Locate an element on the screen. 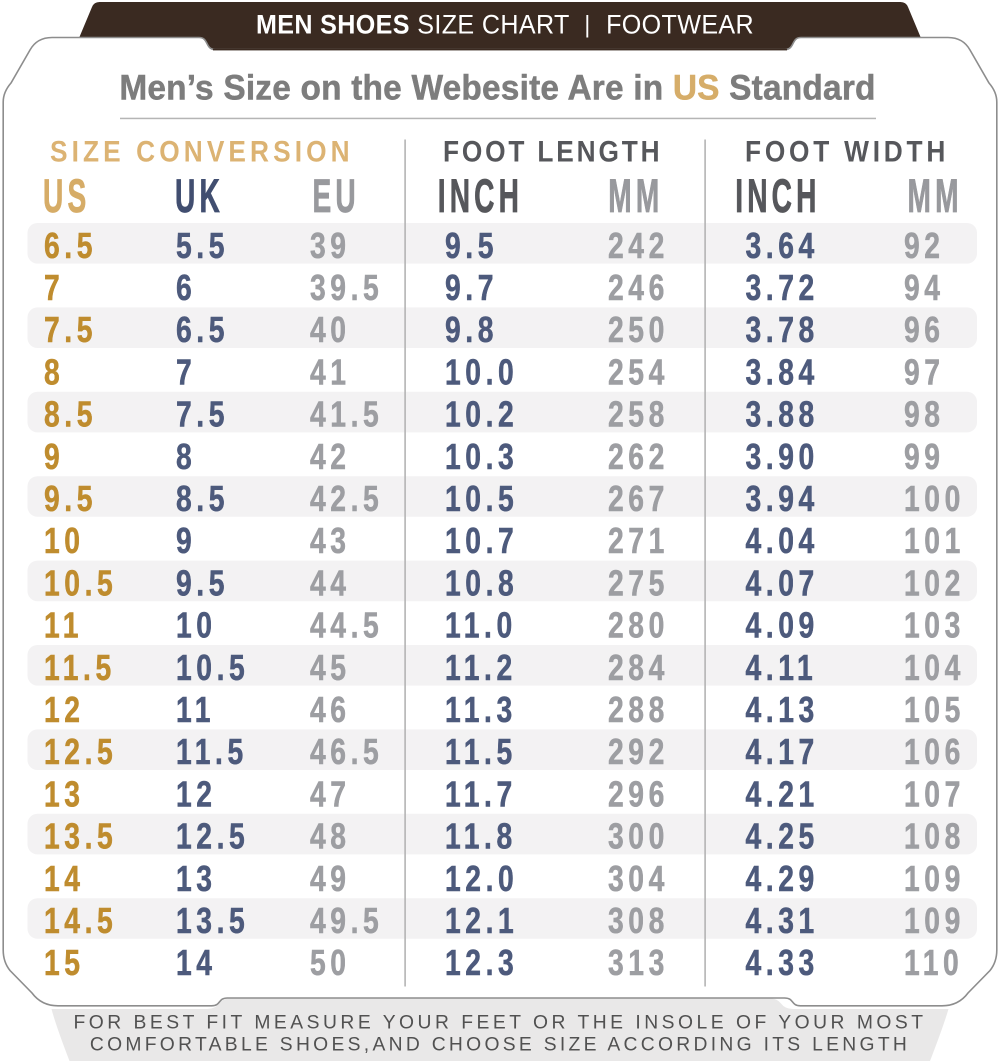  svg-text: 99 is located at coordinates (924, 457).